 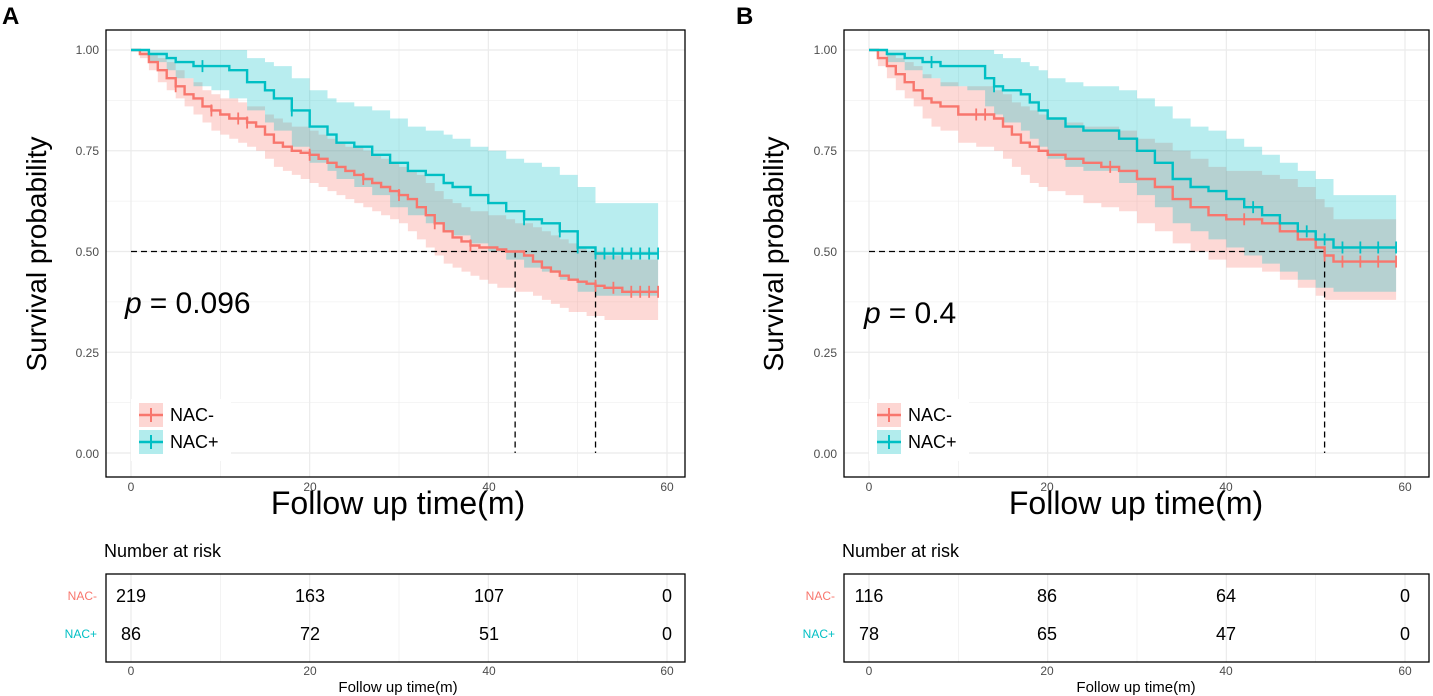 I want to click on svg-text:p= 0.4: p = 0.4, so click(x=909, y=313).